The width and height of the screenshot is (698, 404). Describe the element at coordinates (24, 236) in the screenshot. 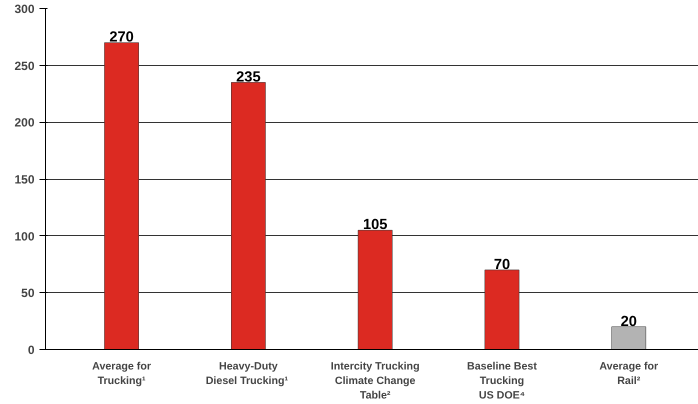

I see `y-tick-label: 100` at that location.